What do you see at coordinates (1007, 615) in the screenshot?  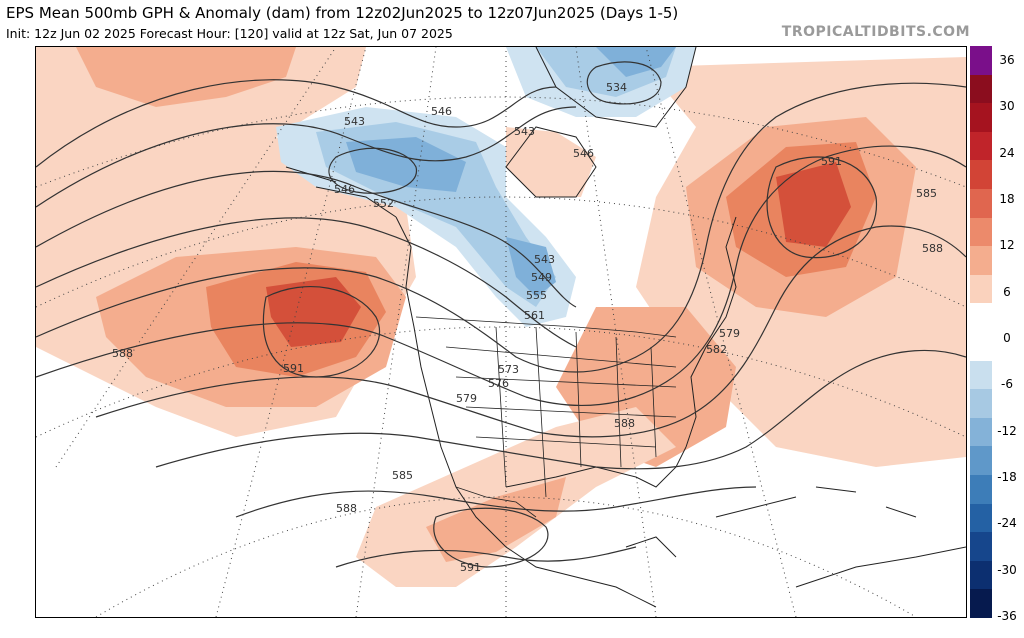 I see `colorbar-tick-label: -36` at bounding box center [1007, 615].